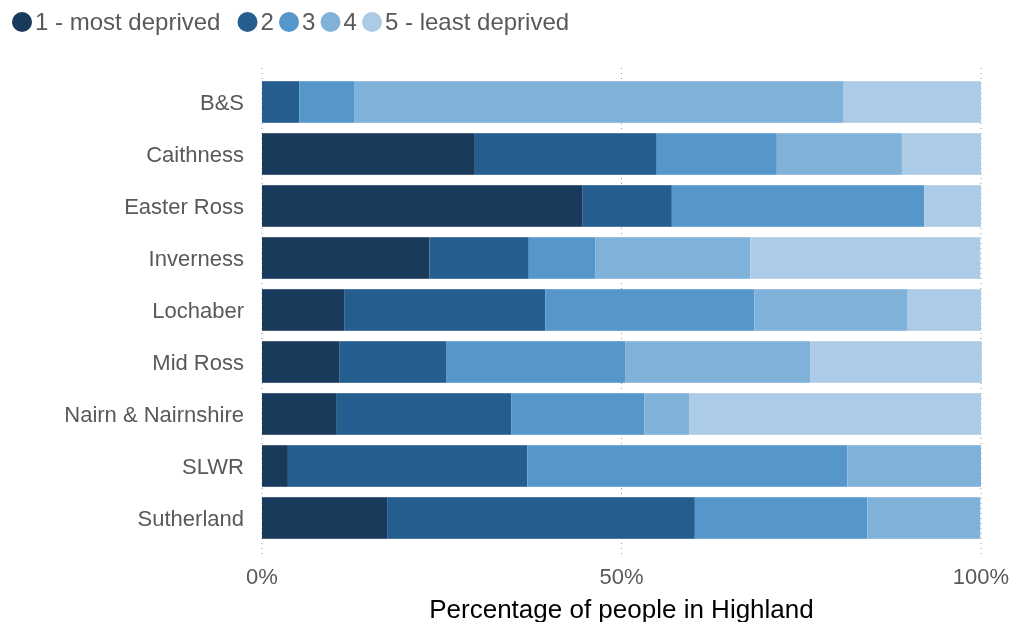  What do you see at coordinates (198, 310) in the screenshot?
I see `y-tick-label: Lochaber` at bounding box center [198, 310].